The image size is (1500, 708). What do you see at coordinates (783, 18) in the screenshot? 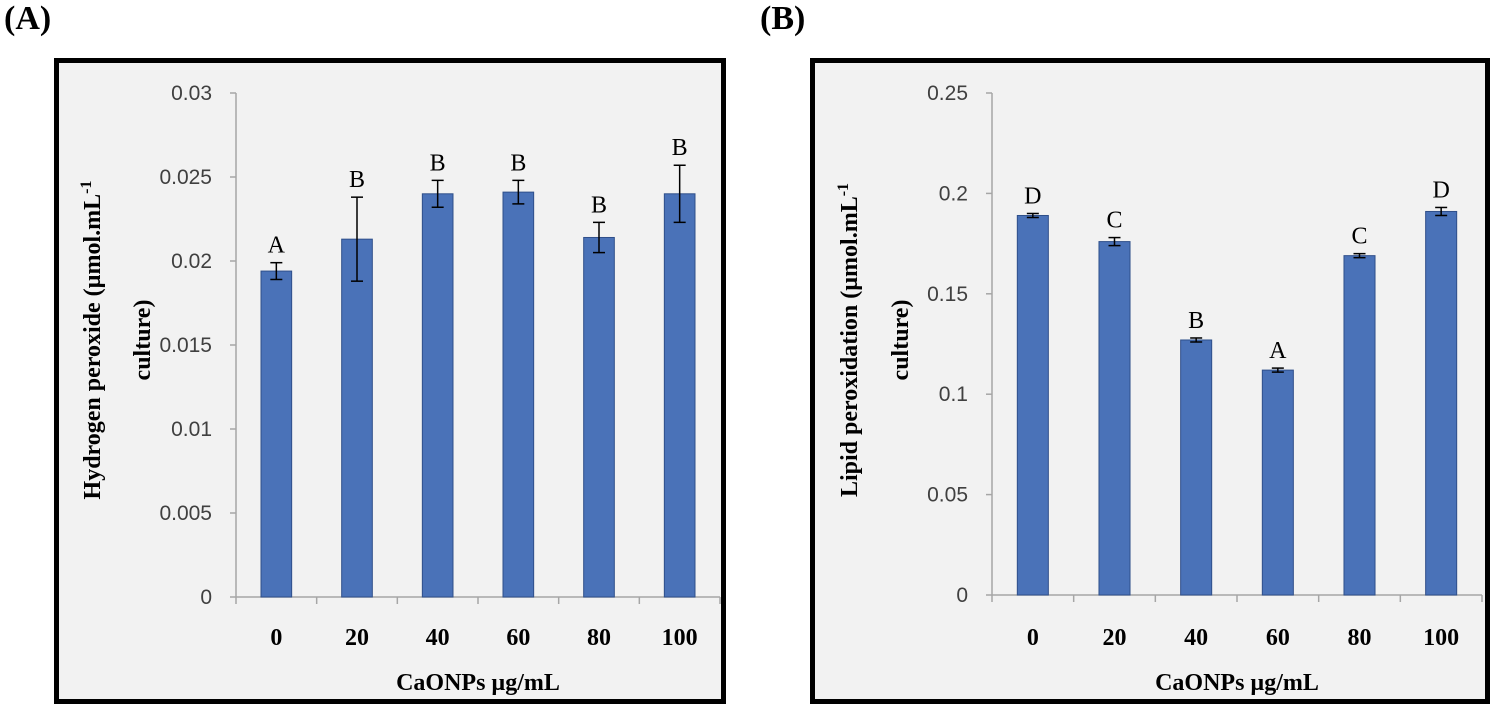
I see `panel-label-b: (B)` at bounding box center [783, 18].